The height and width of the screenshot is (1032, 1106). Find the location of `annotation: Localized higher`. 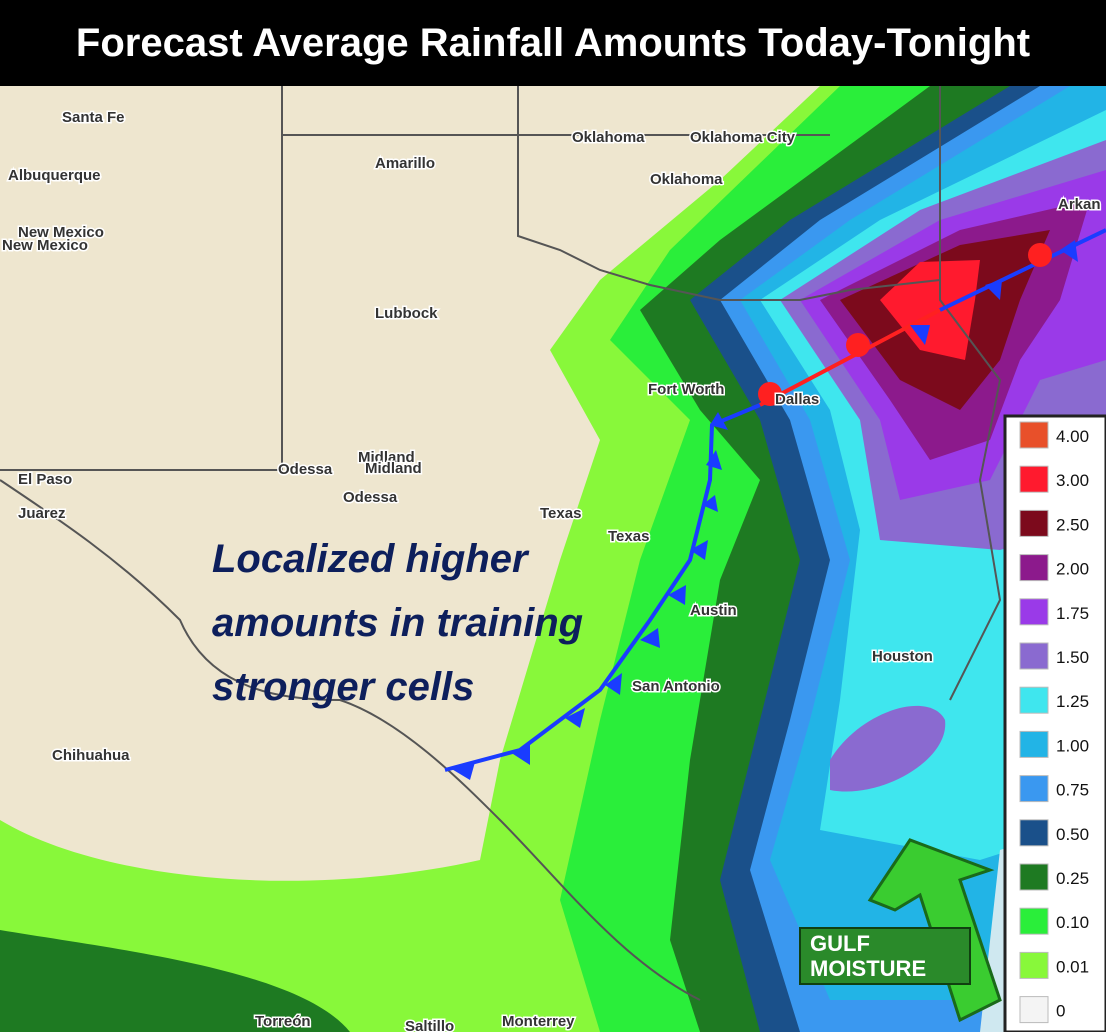

annotation: Localized higher is located at coordinates (371, 559).